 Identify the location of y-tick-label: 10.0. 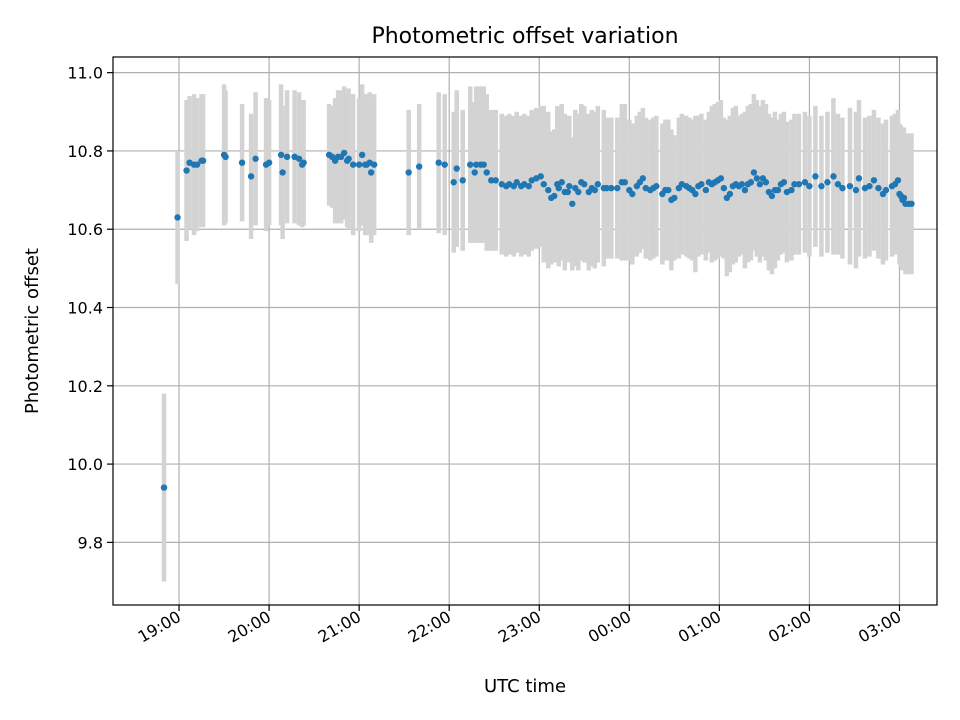
(85, 464).